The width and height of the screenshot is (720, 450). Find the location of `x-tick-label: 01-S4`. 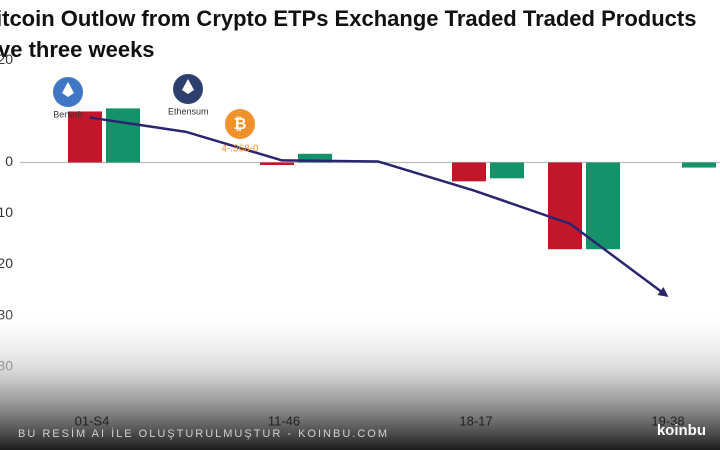

x-tick-label: 01-S4 is located at coordinates (92, 420).